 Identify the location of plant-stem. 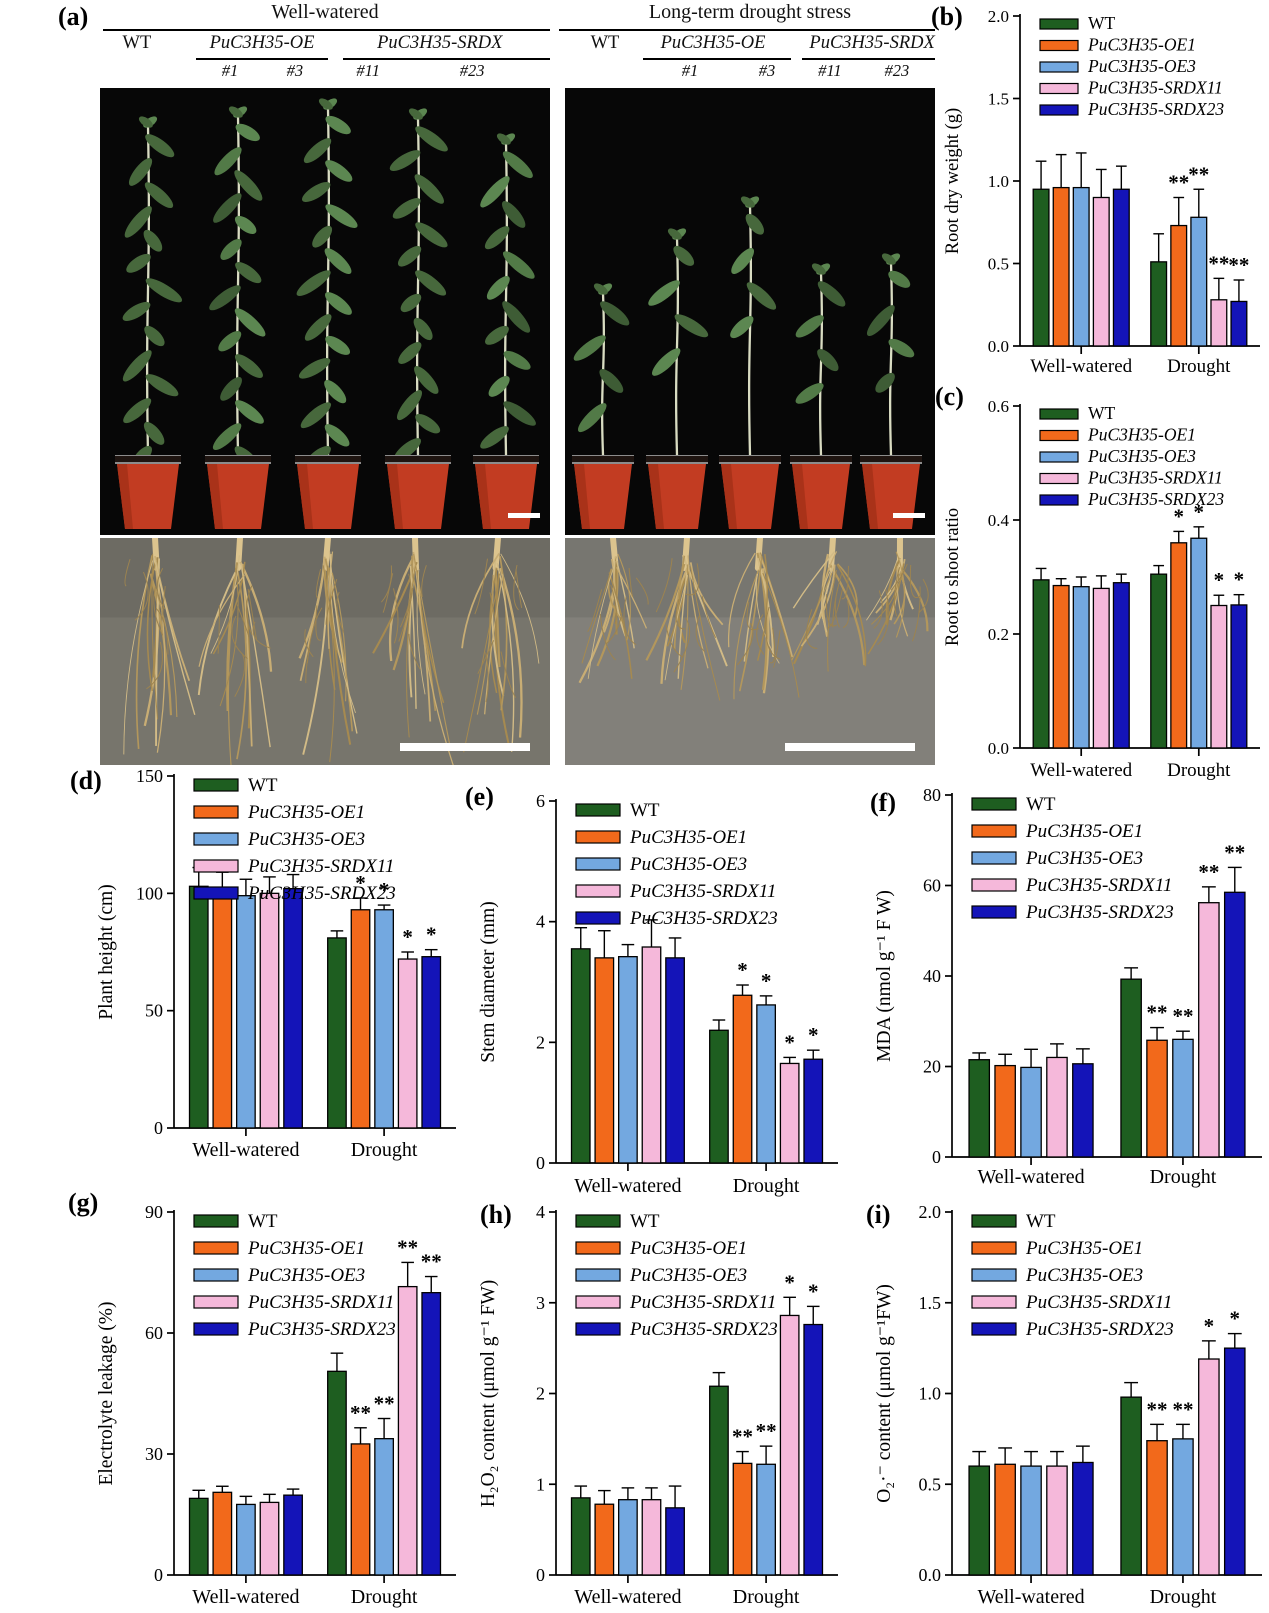
(891, 359).